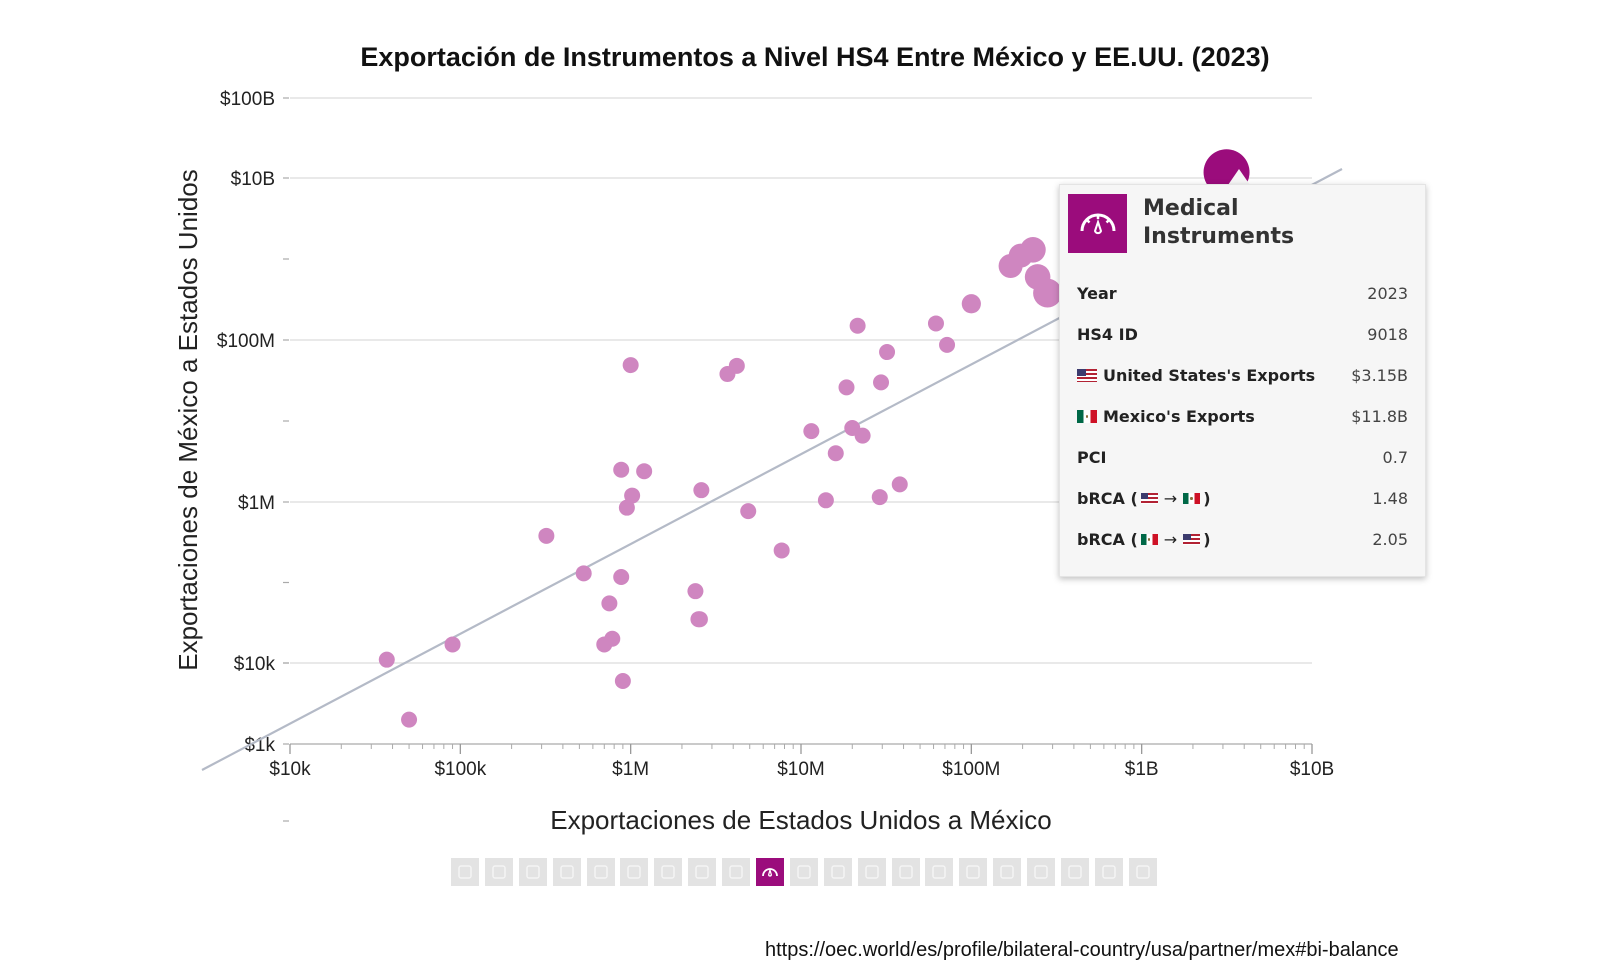  What do you see at coordinates (498, 872) in the screenshot?
I see `vegetable-products-icon` at bounding box center [498, 872].